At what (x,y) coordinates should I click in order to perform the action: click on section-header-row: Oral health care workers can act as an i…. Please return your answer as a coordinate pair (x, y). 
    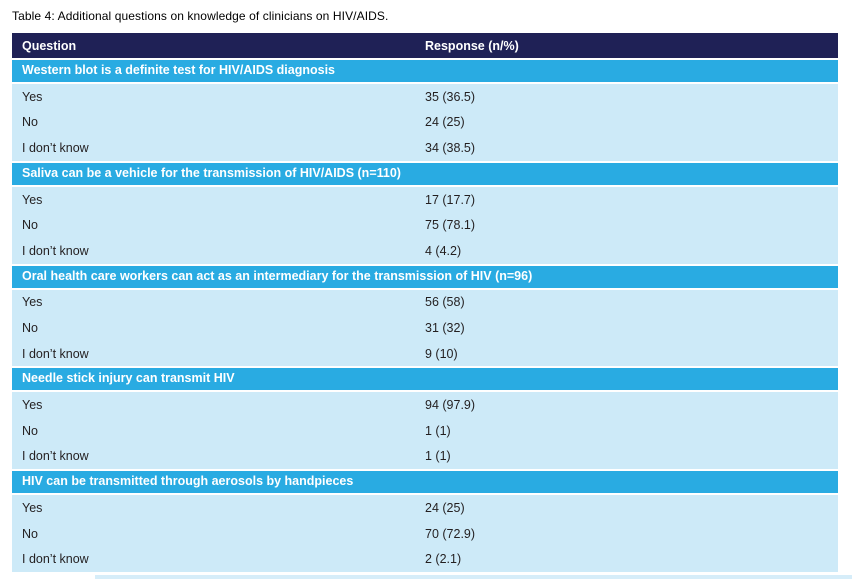
    Looking at the image, I should click on (425, 276).